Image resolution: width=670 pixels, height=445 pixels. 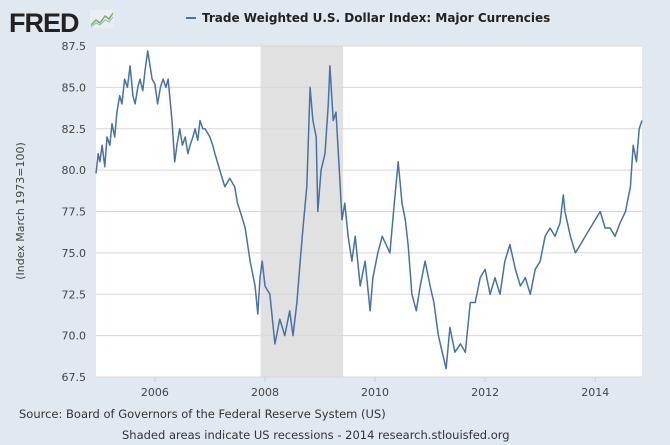 I want to click on y-tick-label: 75.0, so click(x=74, y=253).